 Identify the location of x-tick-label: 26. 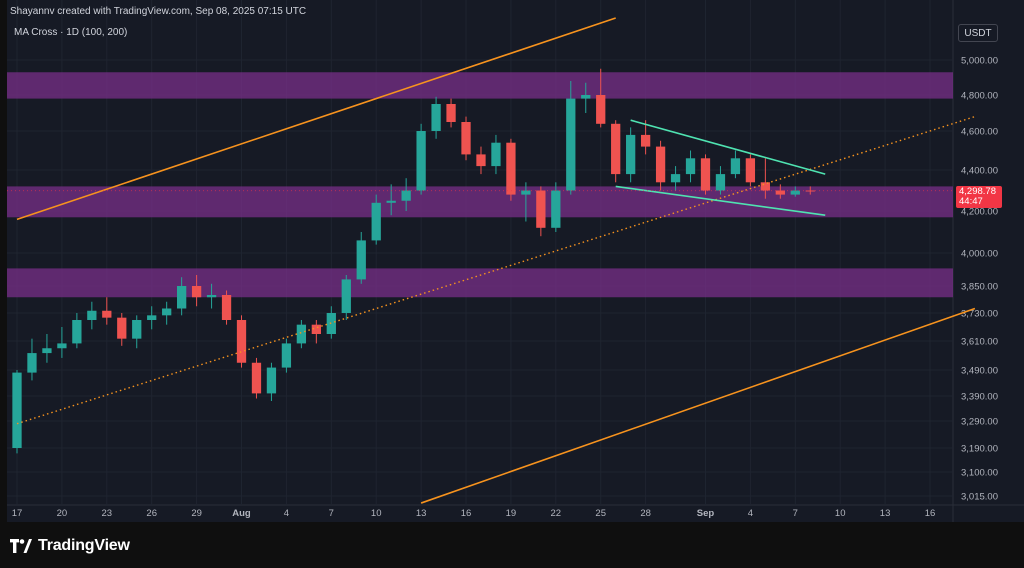
(151, 513).